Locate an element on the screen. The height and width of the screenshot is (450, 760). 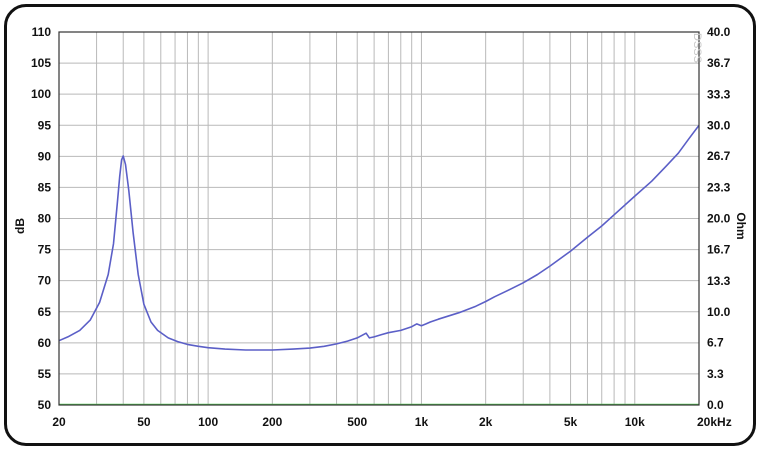
y-left-tick-label: 60 is located at coordinates (45, 343).